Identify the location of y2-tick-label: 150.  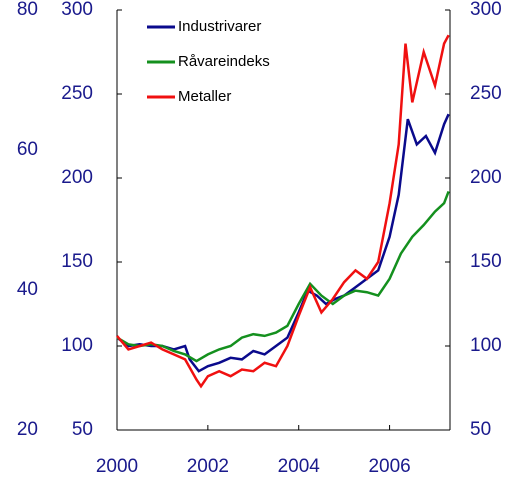
(486, 261).